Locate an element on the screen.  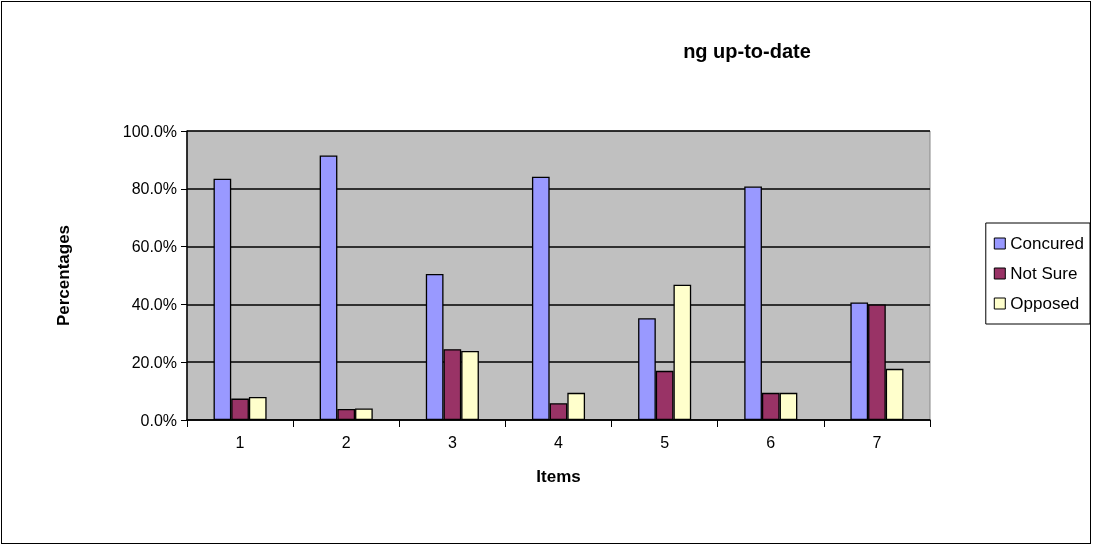
x-tick-label: 6 is located at coordinates (771, 442).